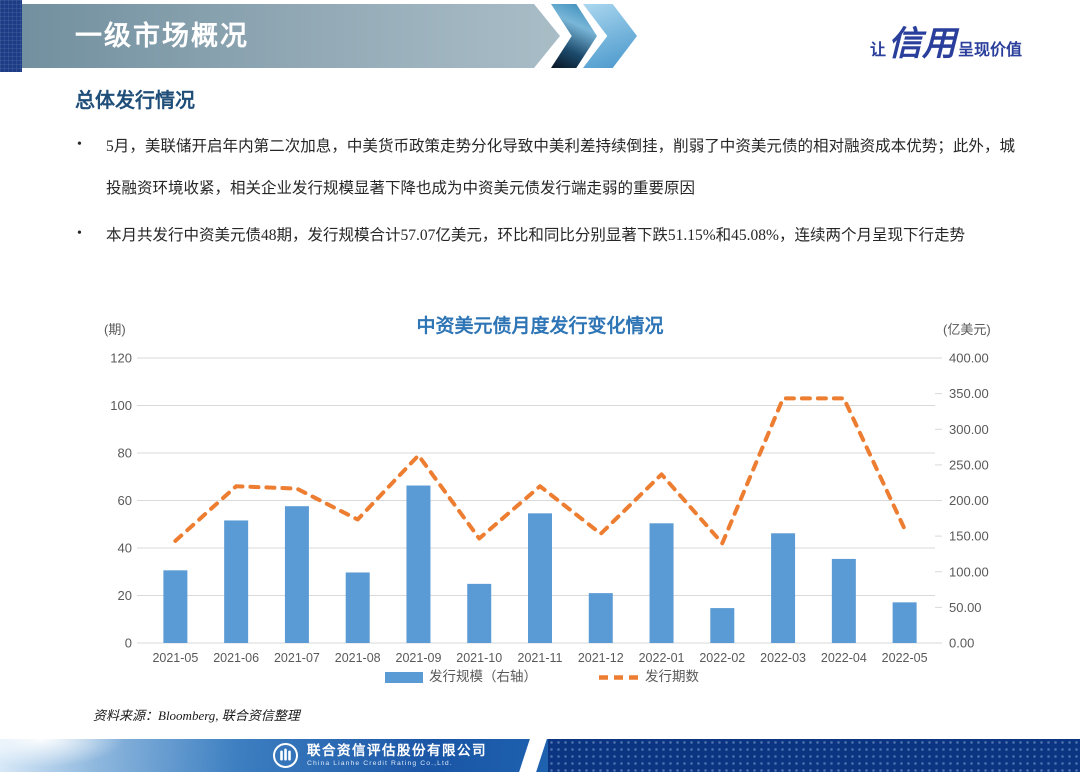 This screenshot has height=772, width=1080. Describe the element at coordinates (115, 329) in the screenshot. I see `left-axis-unit: (期)` at that location.